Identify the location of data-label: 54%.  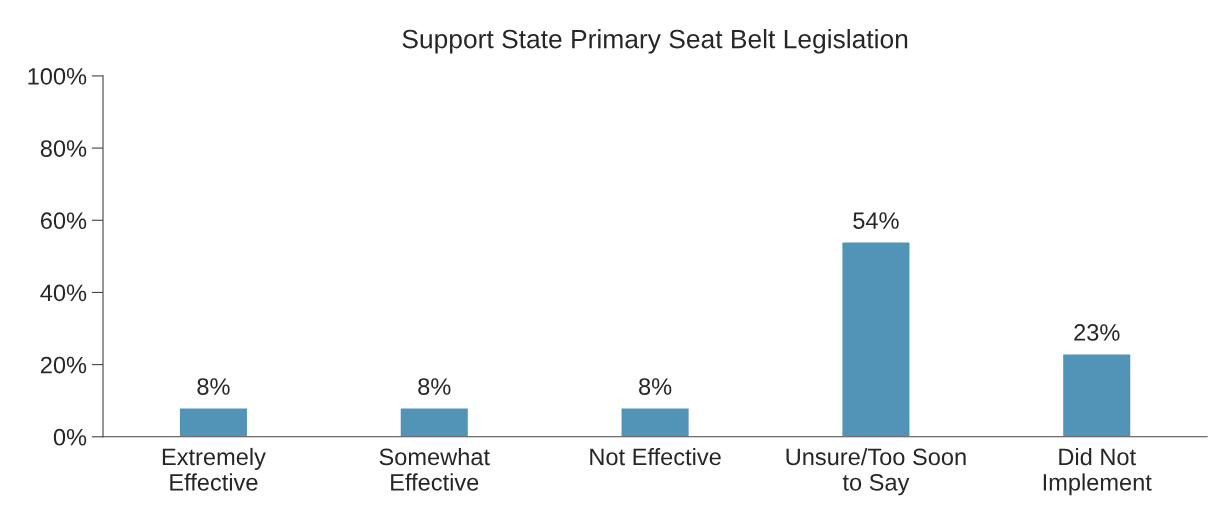
(876, 220).